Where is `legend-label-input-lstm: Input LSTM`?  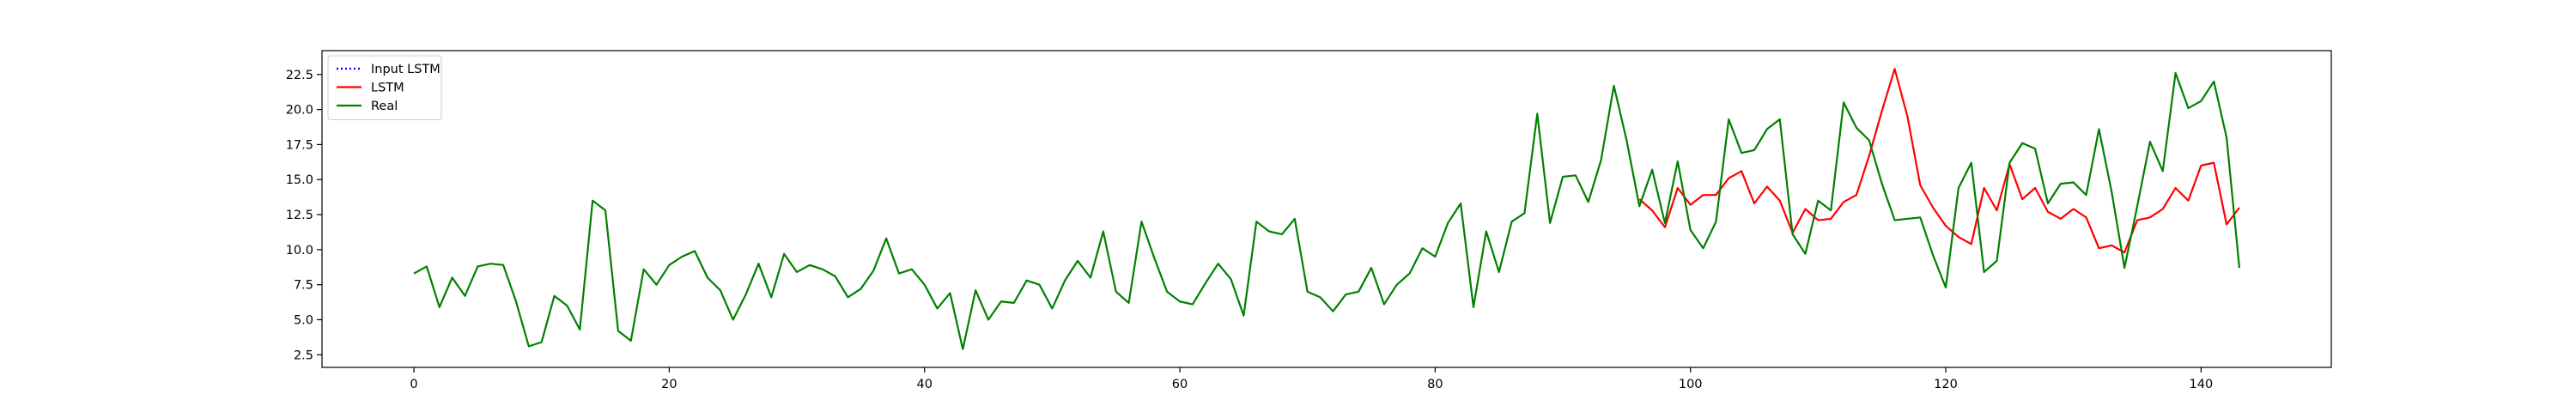
legend-label-input-lstm: Input LSTM is located at coordinates (406, 69).